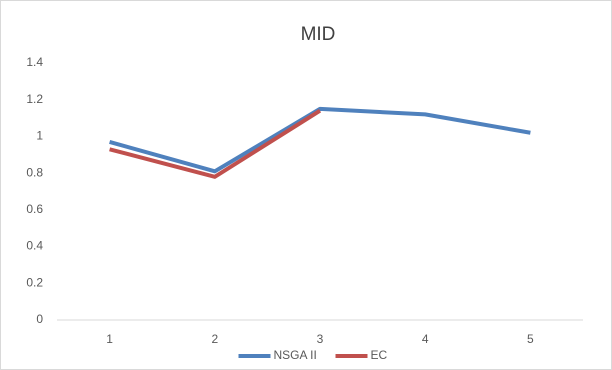 The width and height of the screenshot is (612, 370). Describe the element at coordinates (39, 319) in the screenshot. I see `y-tick-label: 0` at that location.